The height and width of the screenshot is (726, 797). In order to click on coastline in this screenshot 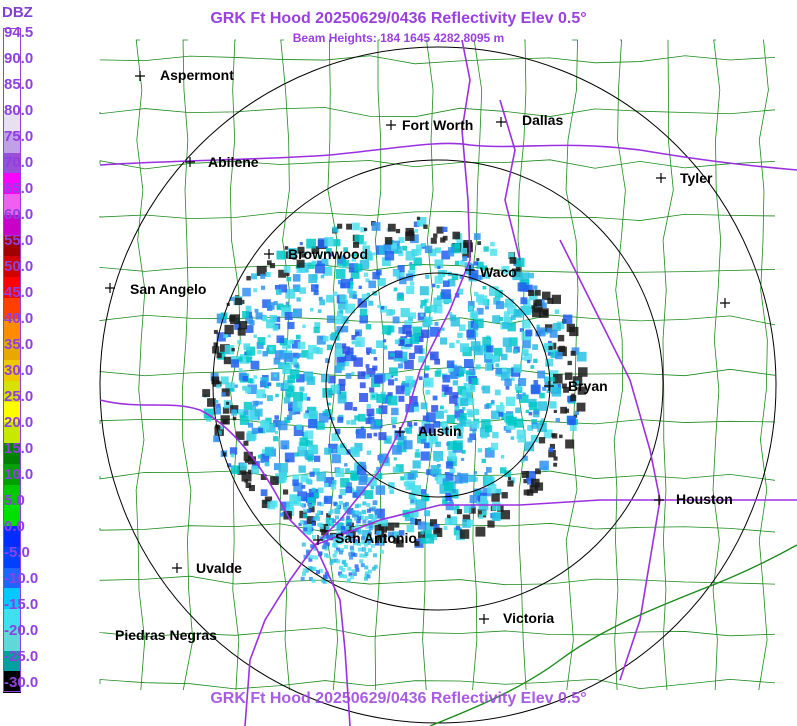, I will do `click(613, 635)`.